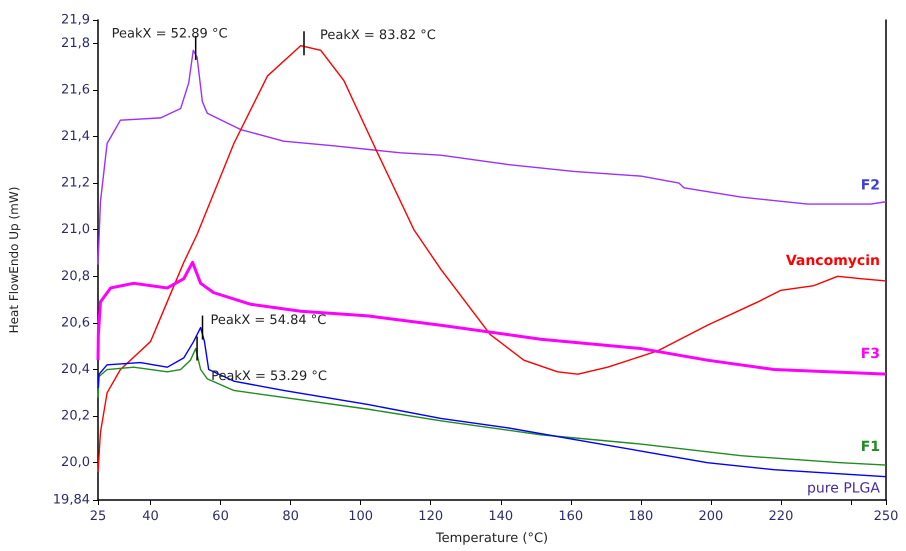  What do you see at coordinates (431, 516) in the screenshot?
I see `x-tick-label: 120` at bounding box center [431, 516].